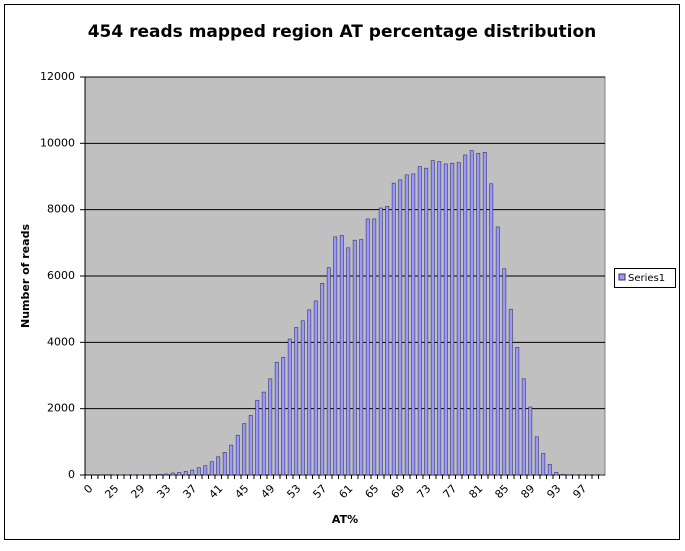 The height and width of the screenshot is (551, 685). What do you see at coordinates (61, 341) in the screenshot?
I see `y-tick-label: 4000` at bounding box center [61, 341].